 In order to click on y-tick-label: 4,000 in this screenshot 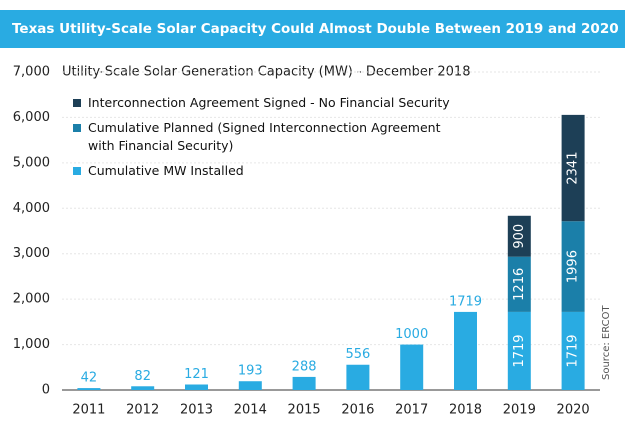, I will do `click(31, 208)`.